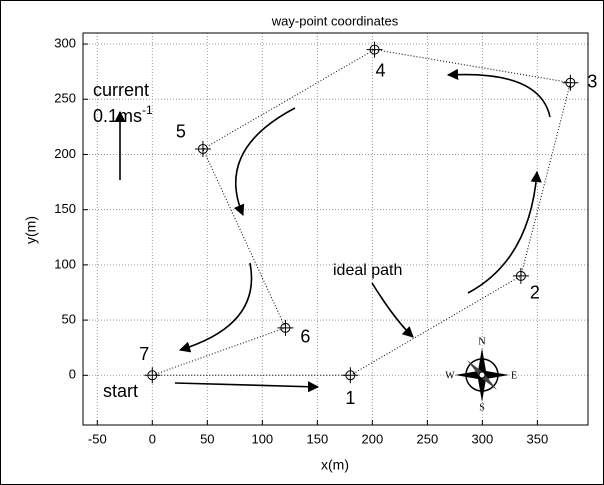 The width and height of the screenshot is (604, 485). Describe the element at coordinates (97, 438) in the screenshot. I see `x-tick-label: -50` at that location.